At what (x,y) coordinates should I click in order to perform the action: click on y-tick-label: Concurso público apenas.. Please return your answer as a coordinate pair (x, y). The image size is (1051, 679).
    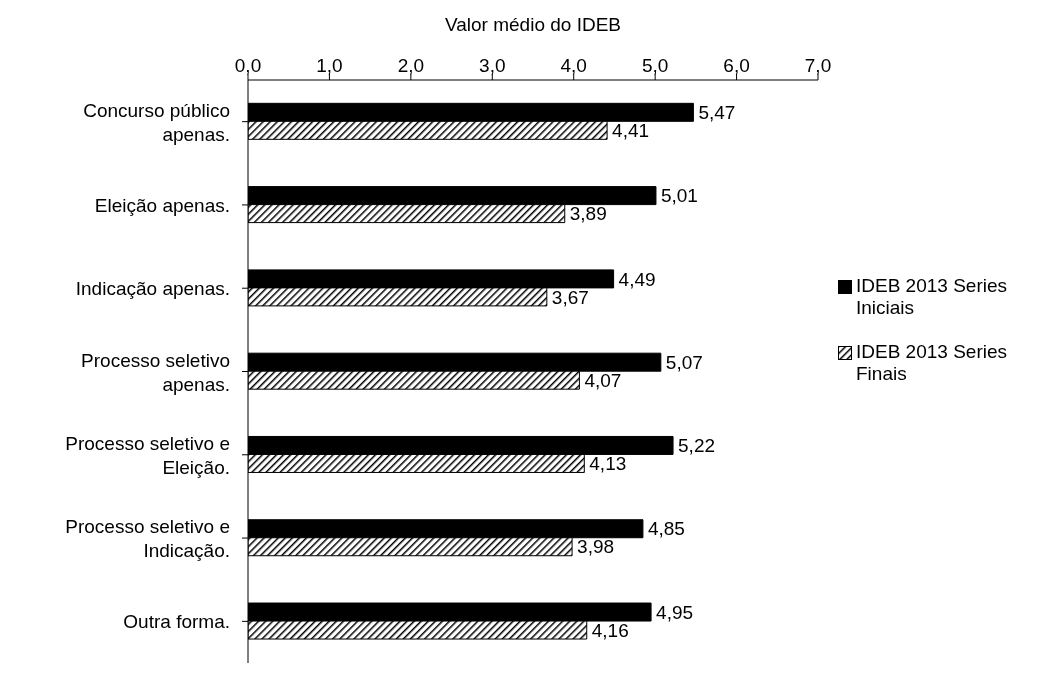
    Looking at the image, I should click on (156, 122).